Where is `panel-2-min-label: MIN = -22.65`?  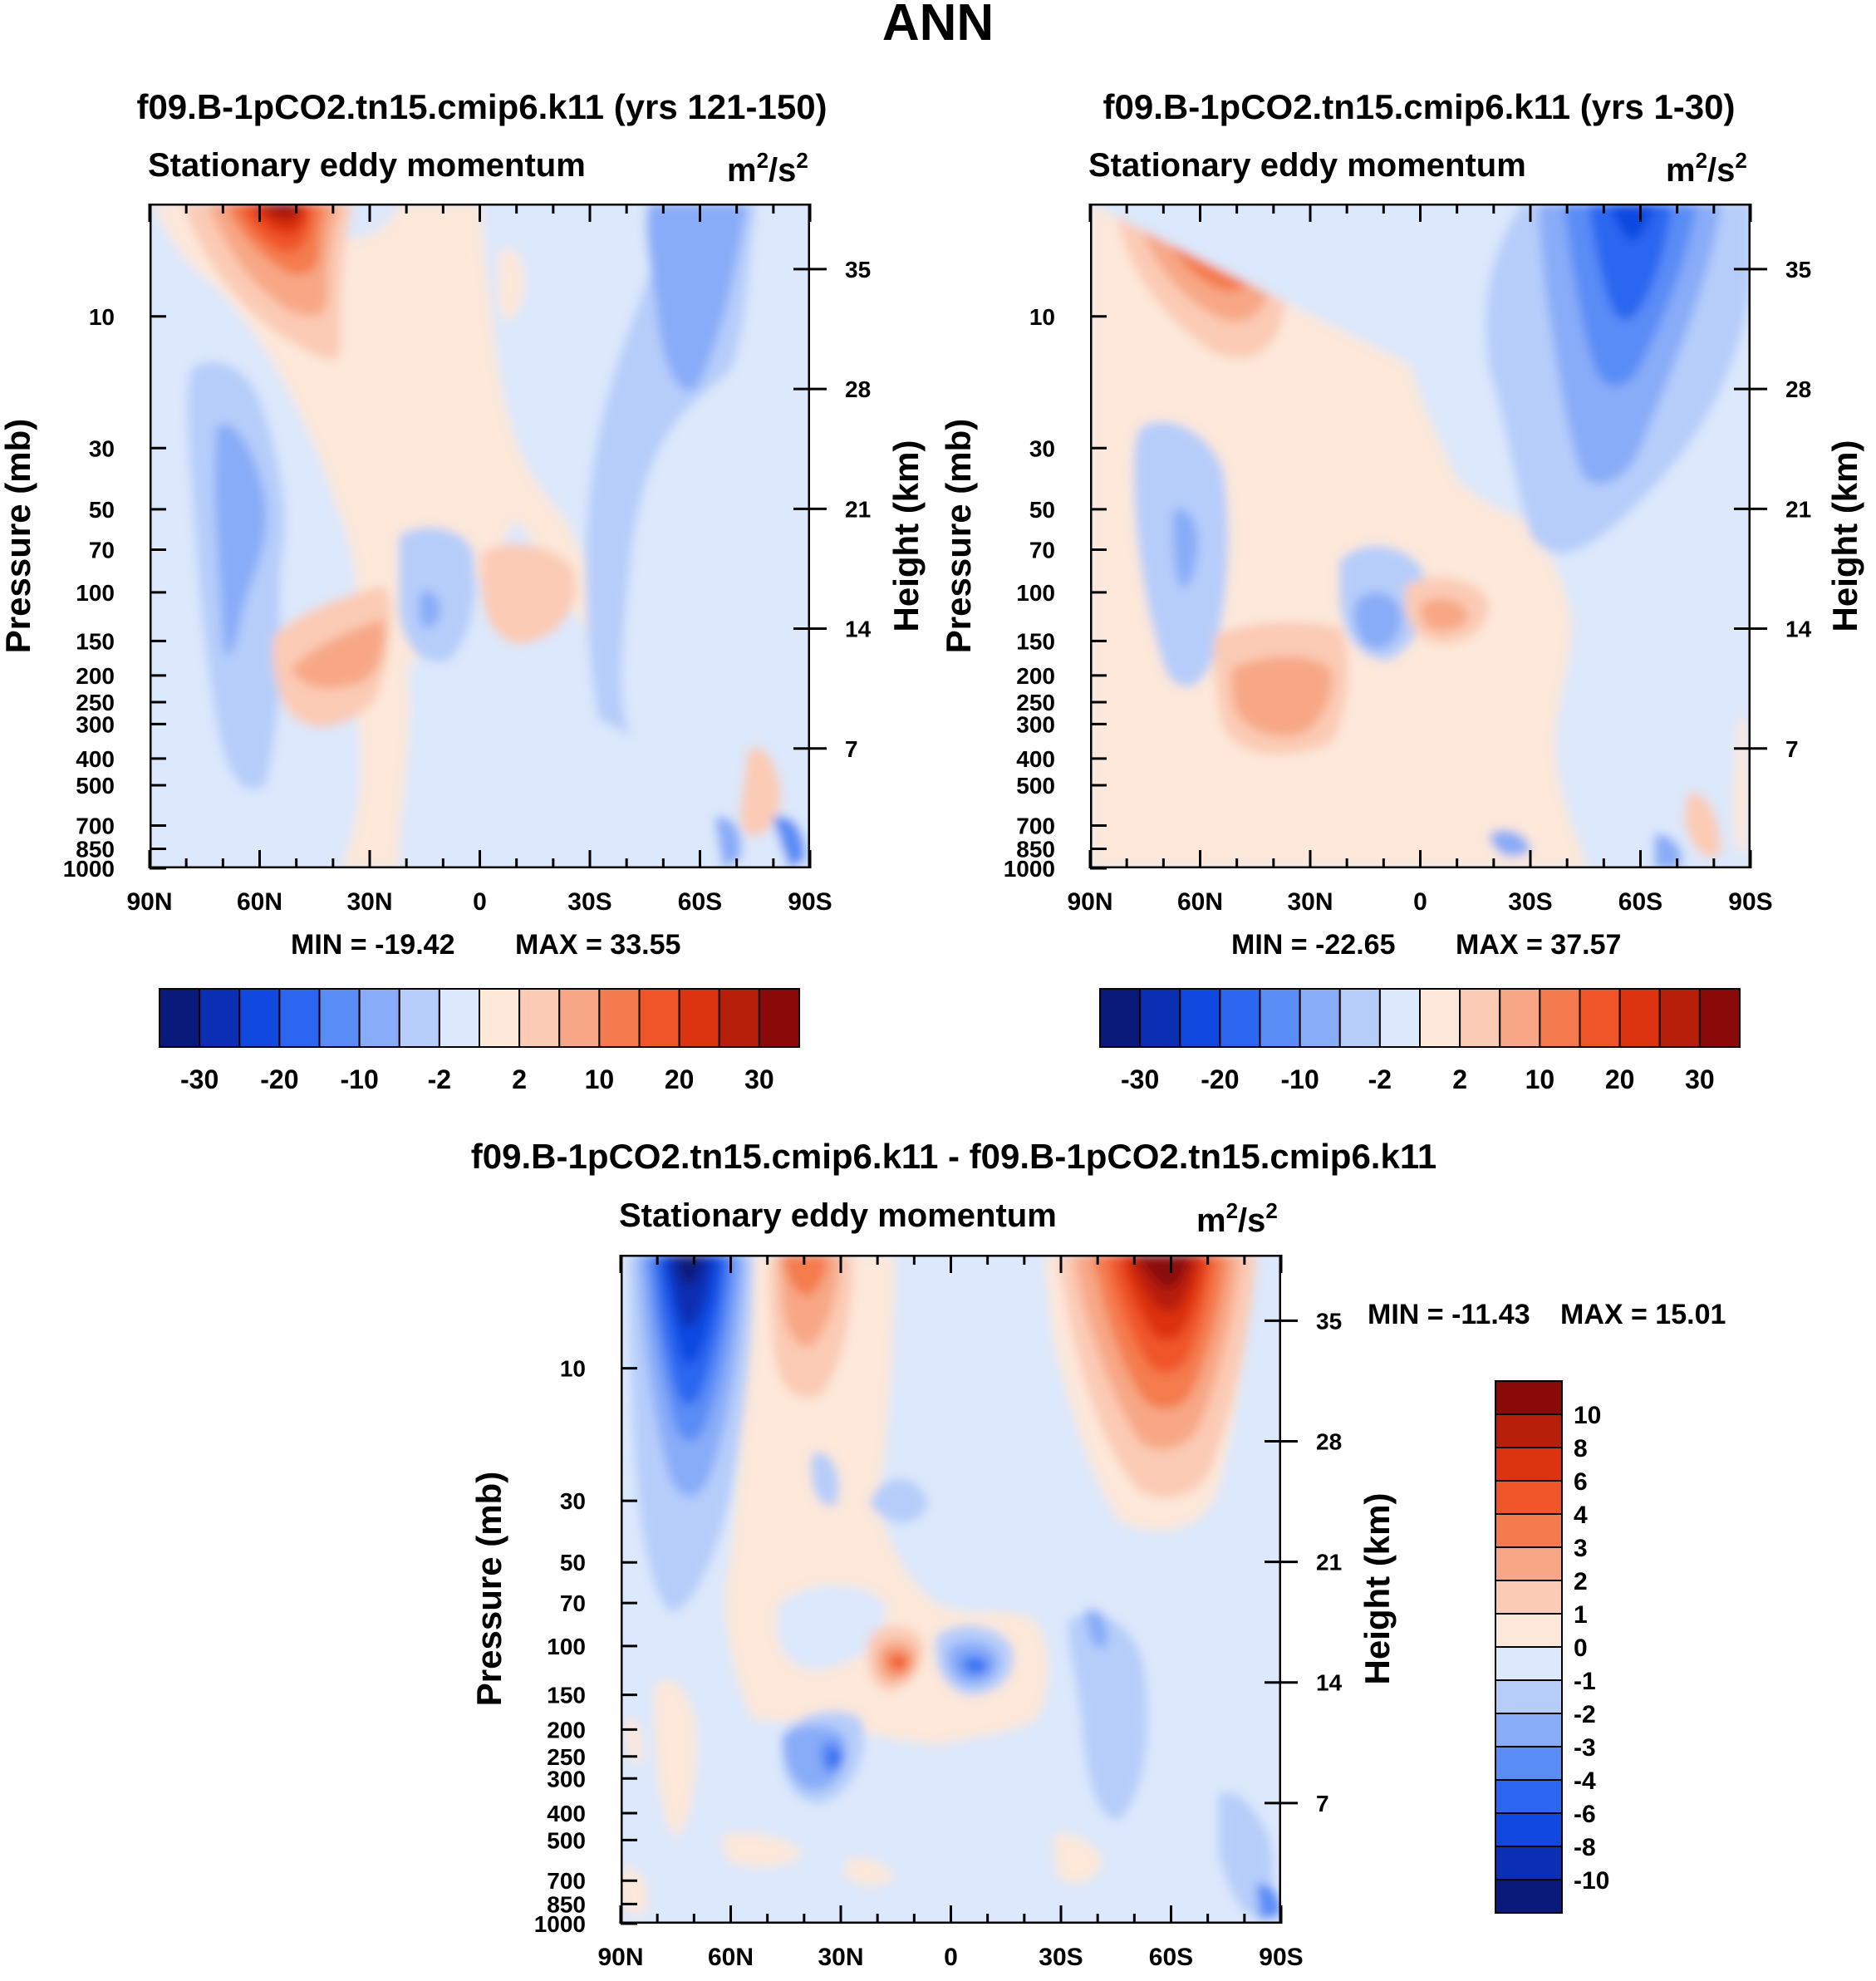 panel-2-min-label: MIN = -22.65 is located at coordinates (1313, 945).